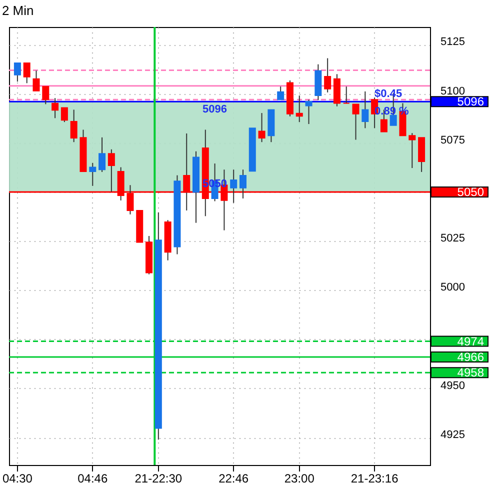 Image resolution: width=491 pixels, height=491 pixels. I want to click on ref-line-label: 5096, so click(470, 101).